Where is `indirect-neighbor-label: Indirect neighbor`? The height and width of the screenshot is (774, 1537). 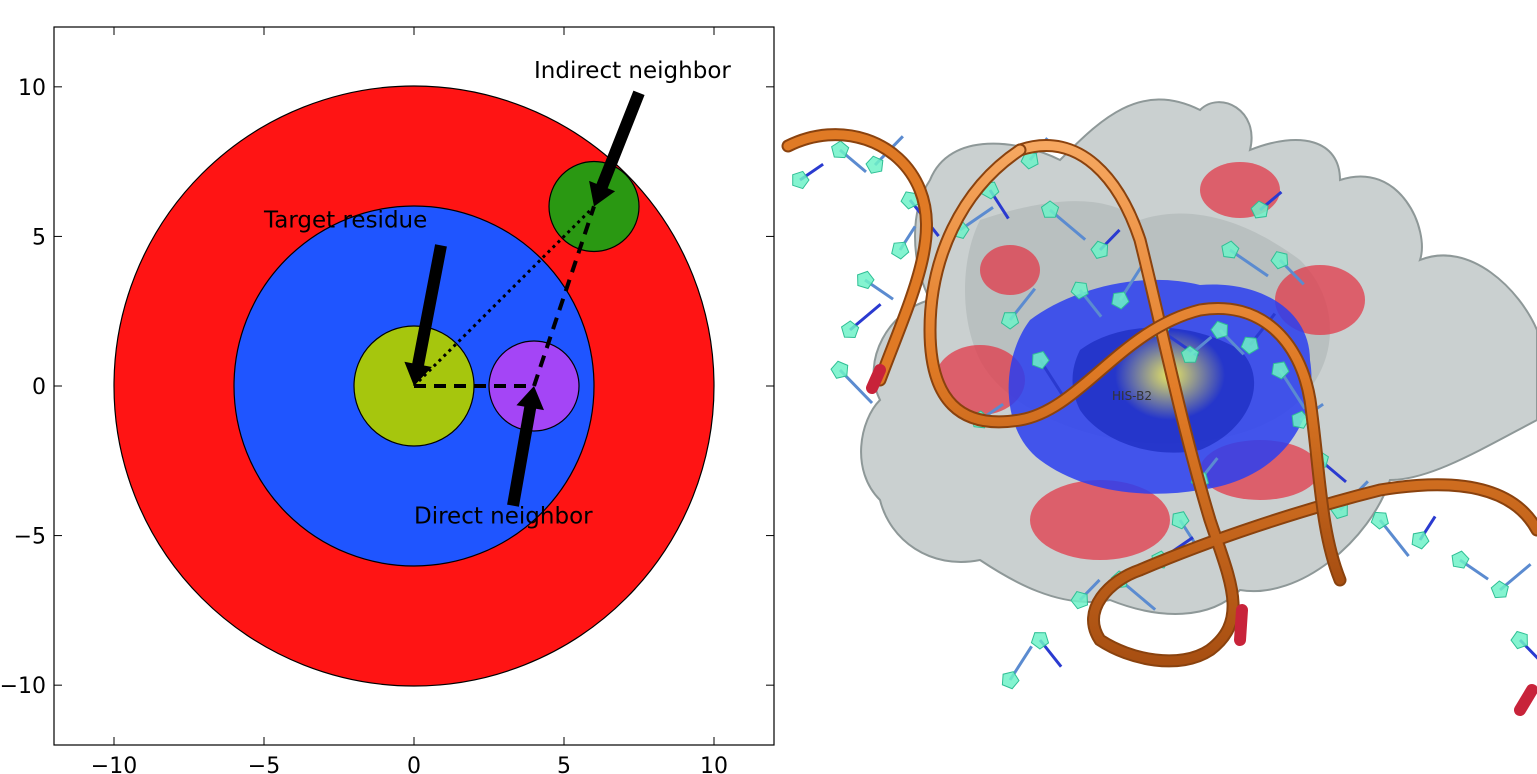
indirect-neighbor-label: Indirect neighbor is located at coordinates (632, 71).